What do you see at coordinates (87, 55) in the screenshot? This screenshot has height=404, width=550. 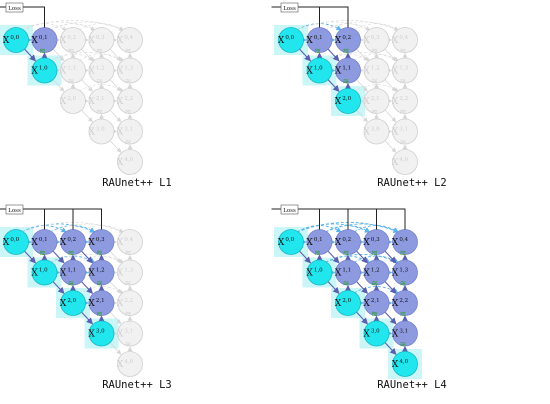 I see `down-x02-to-x12` at bounding box center [87, 55].